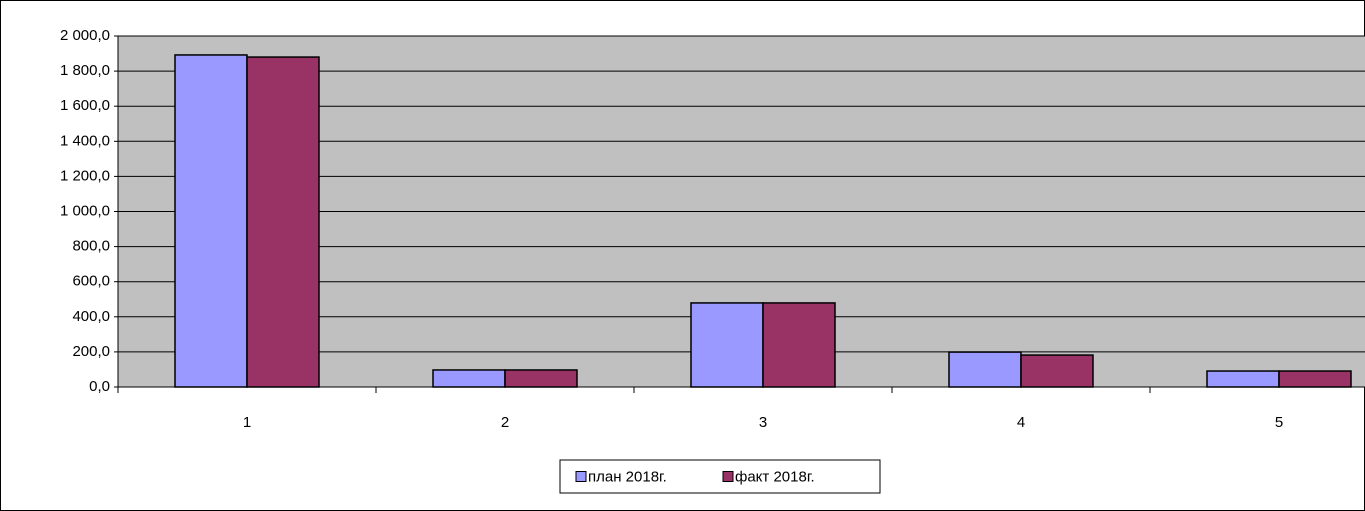  I want to click on y-tick-label: 1 400,0, so click(85, 140).